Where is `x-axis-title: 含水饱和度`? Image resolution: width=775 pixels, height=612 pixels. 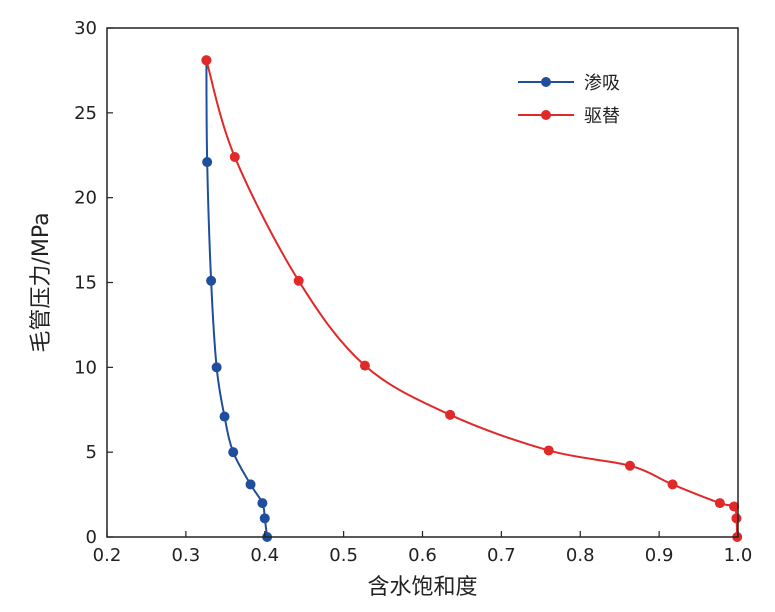
x-axis-title: 含水饱和度 is located at coordinates (422, 587).